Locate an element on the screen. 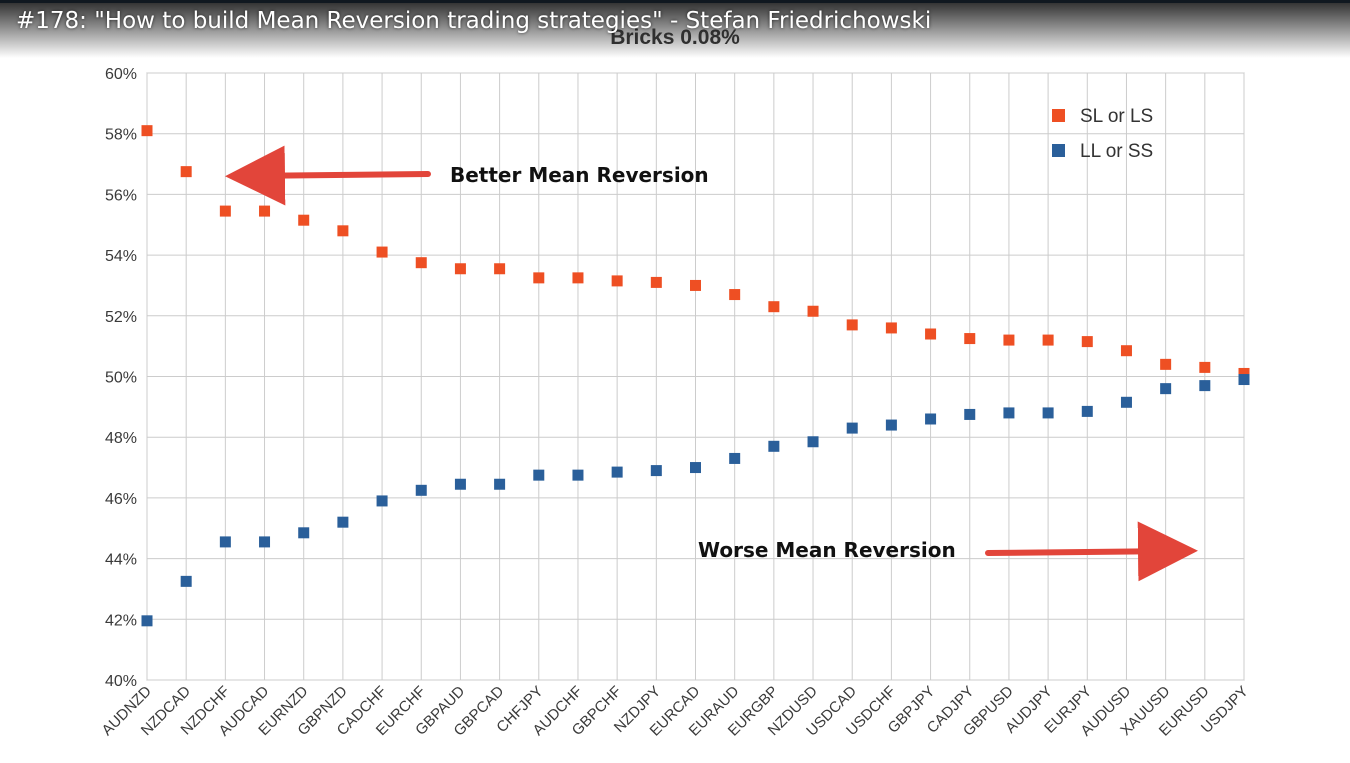 Image resolution: width=1350 pixels, height=763 pixels. legend-swatch-ll-or-ss is located at coordinates (1058, 150).